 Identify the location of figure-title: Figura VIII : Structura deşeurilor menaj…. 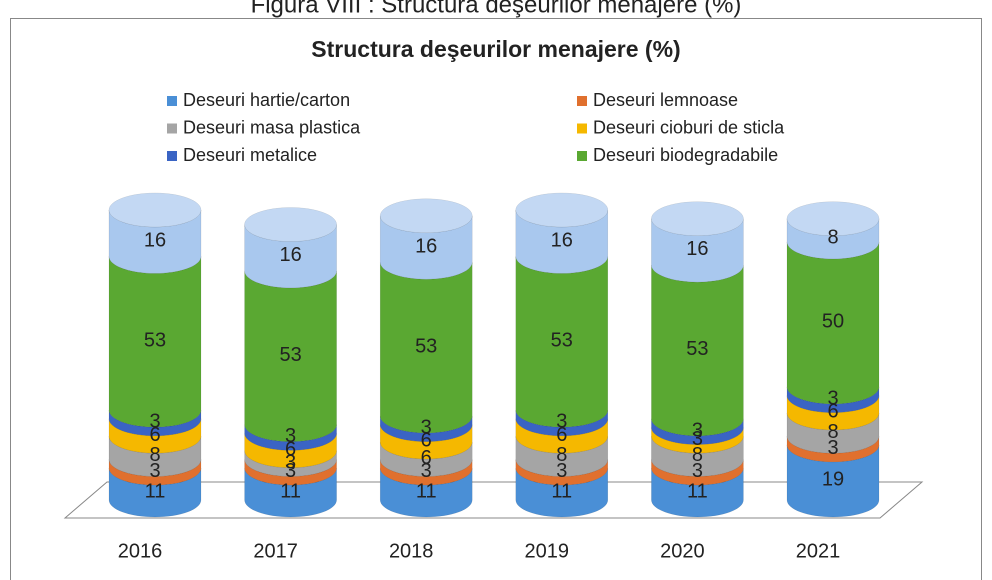
(496, 9).